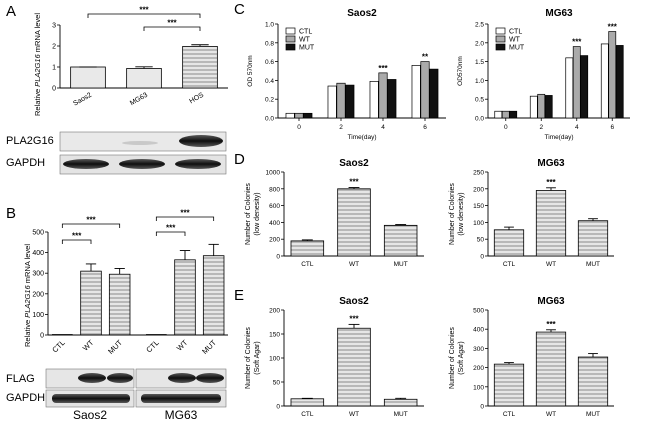 The image size is (650, 422). I want to click on y-tick-label: 500, so click(478, 311).